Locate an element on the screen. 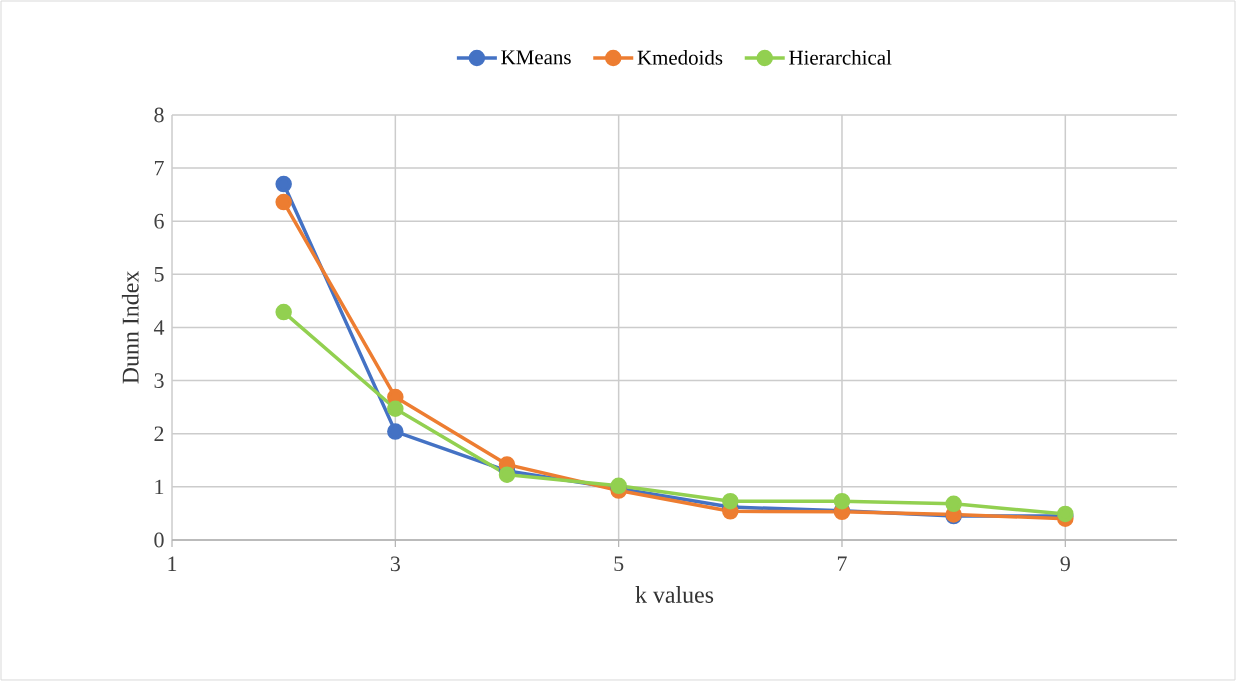 The image size is (1236, 681). y-tick-label: 4 is located at coordinates (159, 327).